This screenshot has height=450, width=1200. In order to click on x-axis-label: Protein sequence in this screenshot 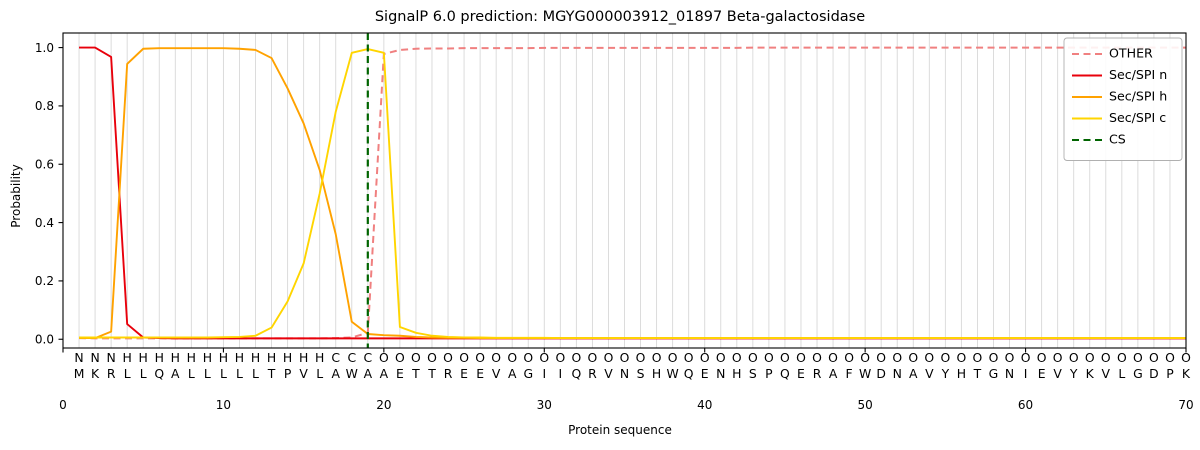, I will do `click(620, 430)`.